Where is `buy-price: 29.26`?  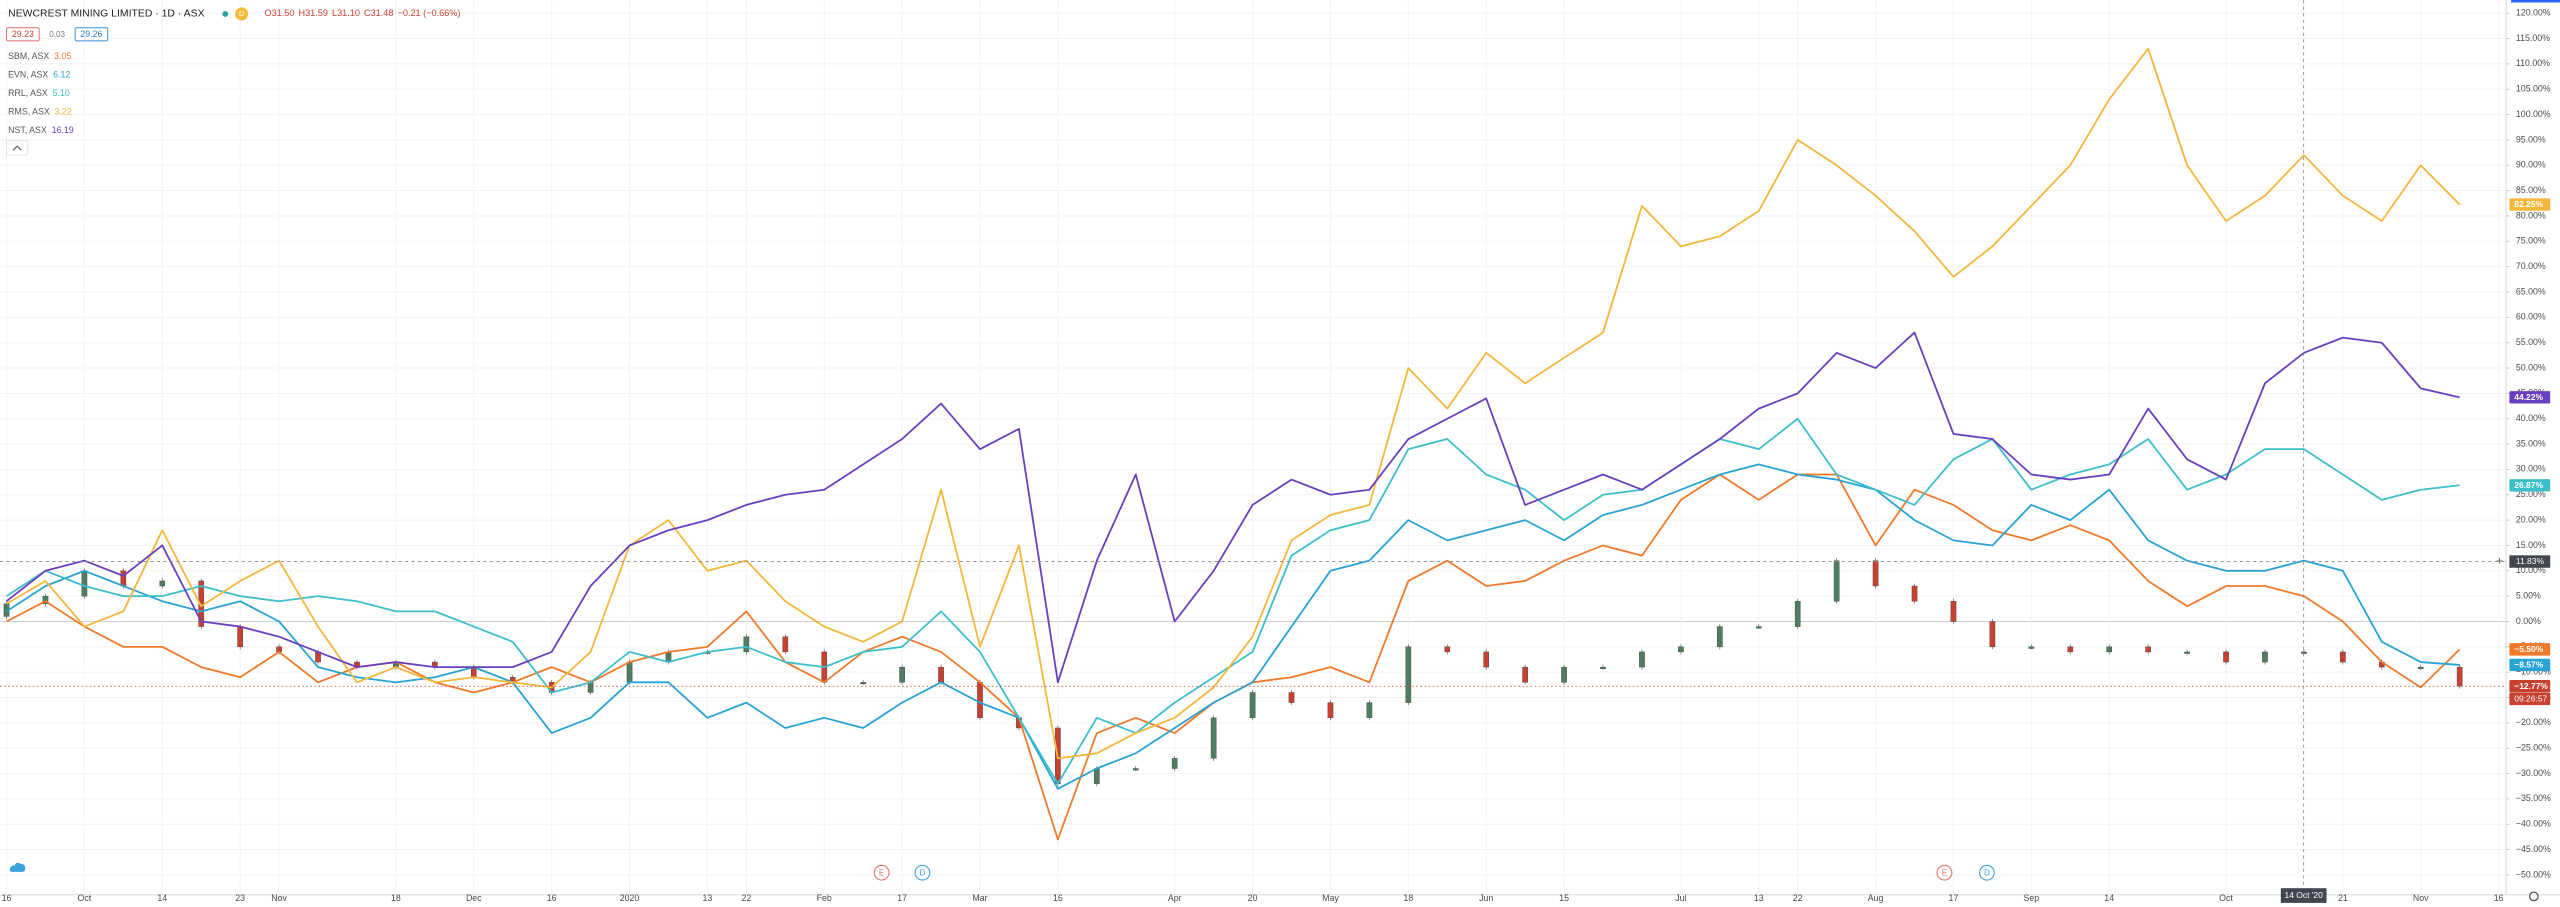 buy-price: 29.26 is located at coordinates (91, 34).